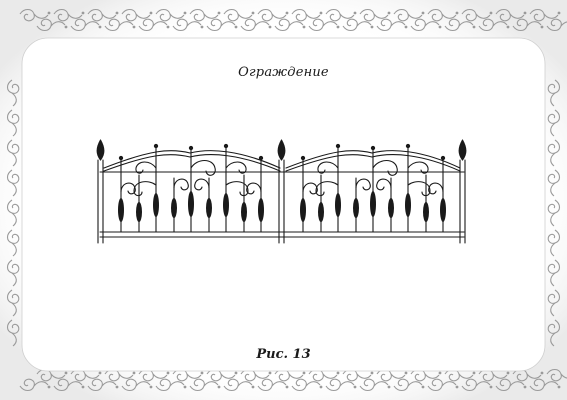 The image size is (567, 400). What do you see at coordinates (100, 191) in the screenshot?
I see `fence-post-left` at bounding box center [100, 191].